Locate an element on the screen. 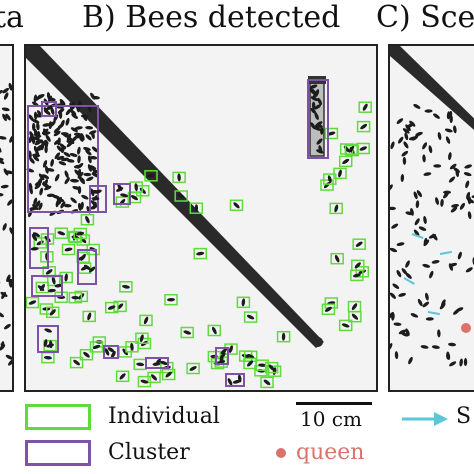 The height and width of the screenshot is (474, 474). arrow-right-icon is located at coordinates (425, 419).